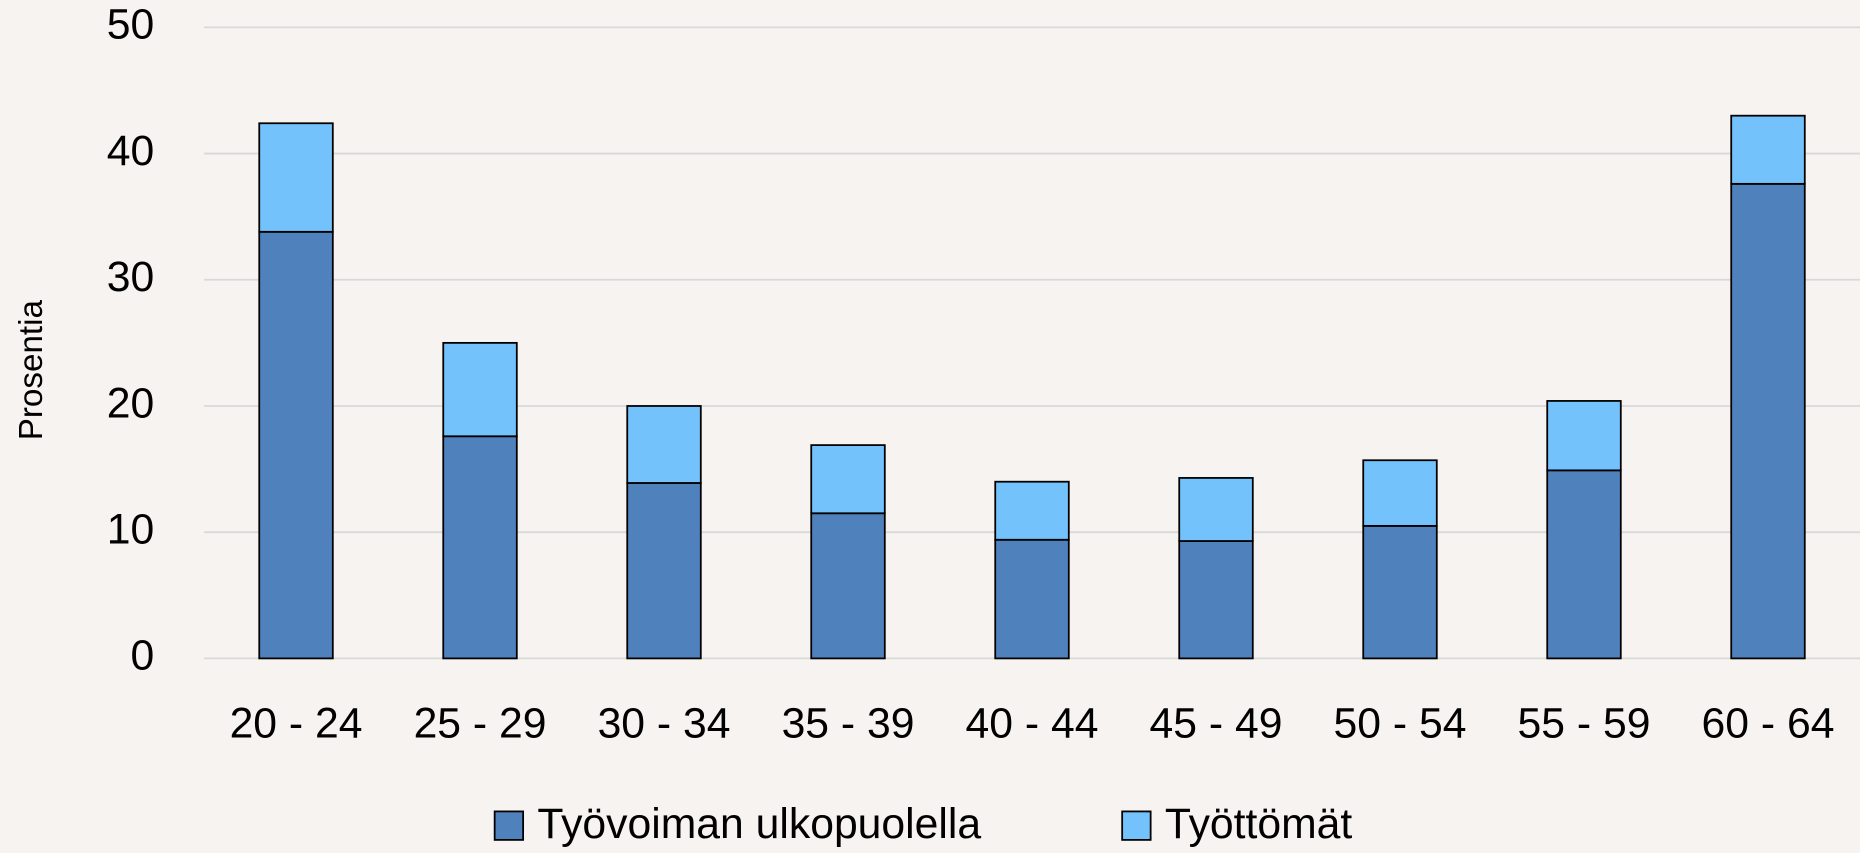 This screenshot has height=853, width=1860. Describe the element at coordinates (1400, 723) in the screenshot. I see `x-tick-label: 50 - 54` at that location.